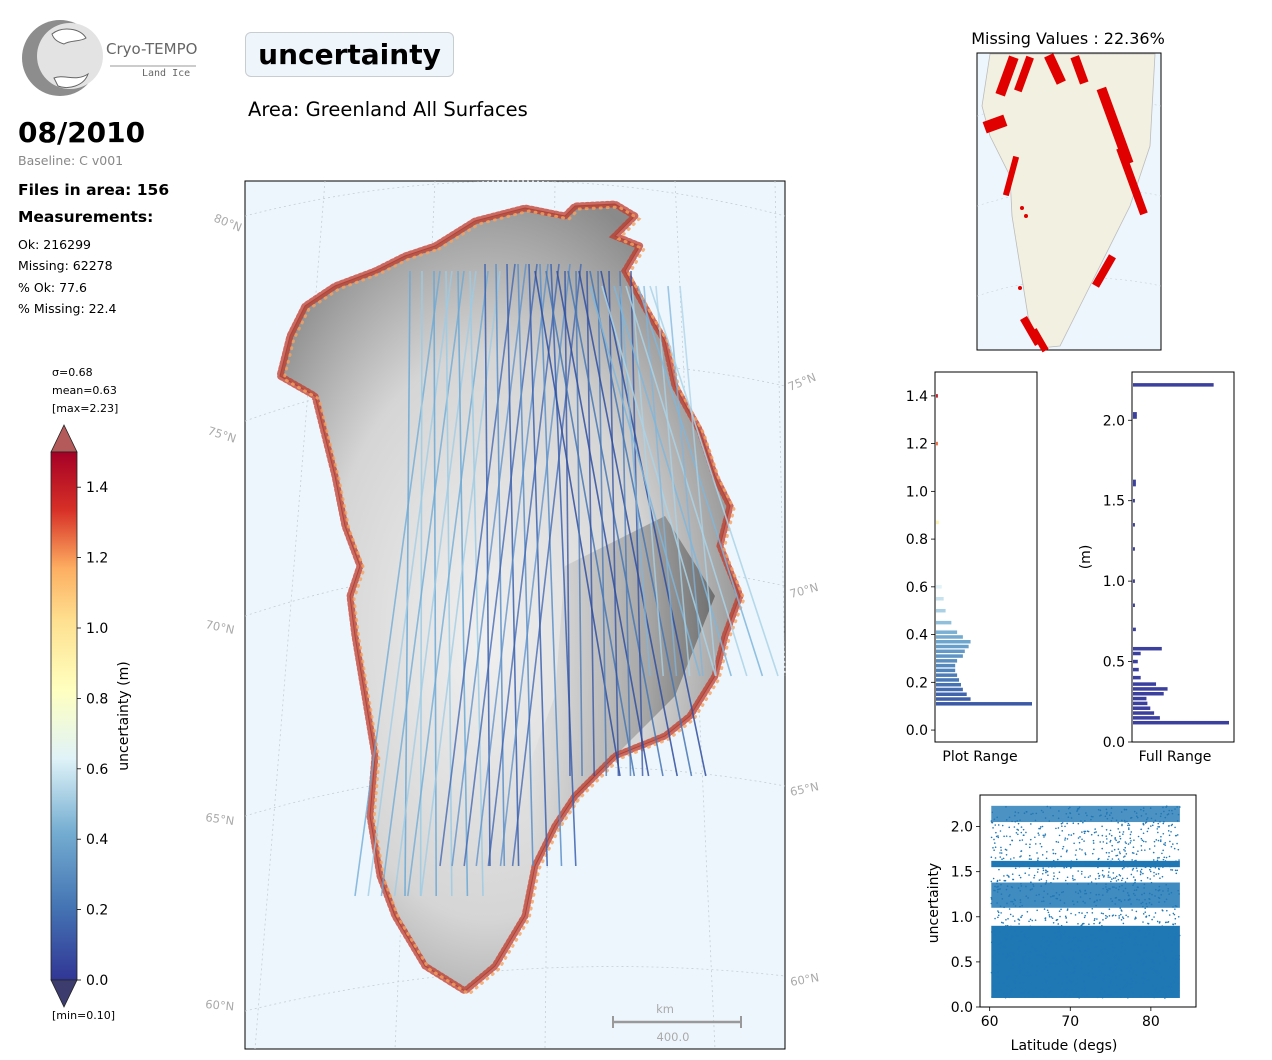  Describe the element at coordinates (64, 438) in the screenshot. I see `colorbar-max-extend` at that location.